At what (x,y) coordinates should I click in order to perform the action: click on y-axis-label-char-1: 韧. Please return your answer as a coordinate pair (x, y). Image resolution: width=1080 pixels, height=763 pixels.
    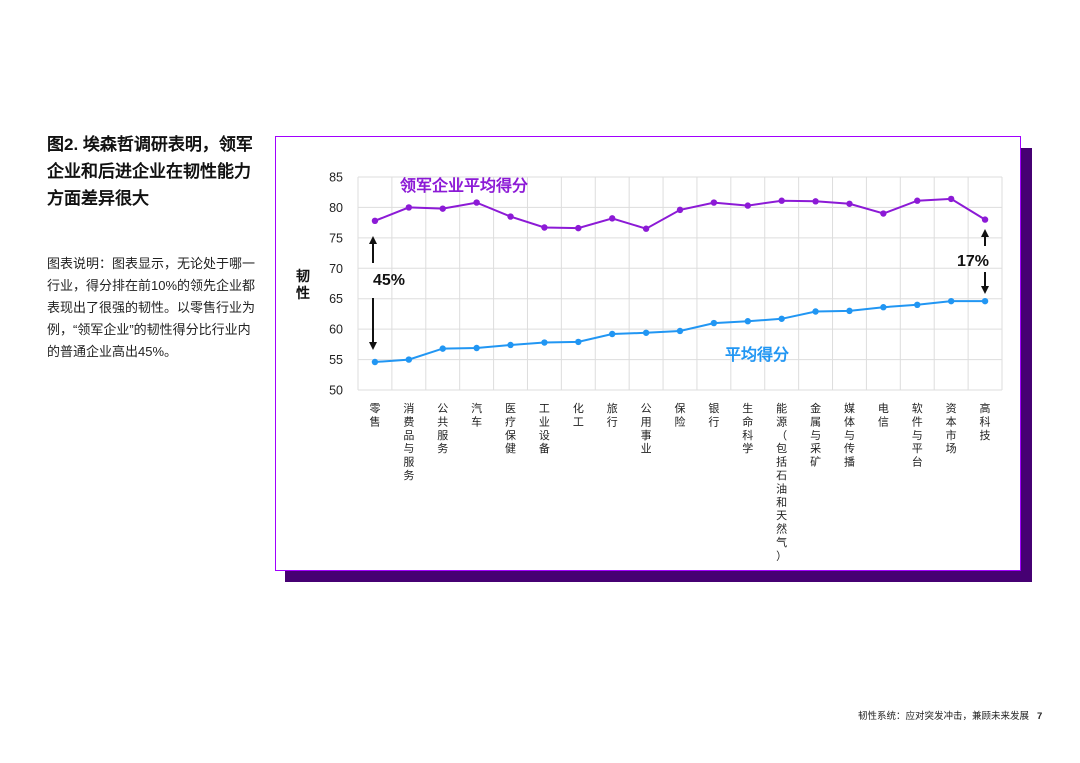
    Looking at the image, I should click on (303, 276).